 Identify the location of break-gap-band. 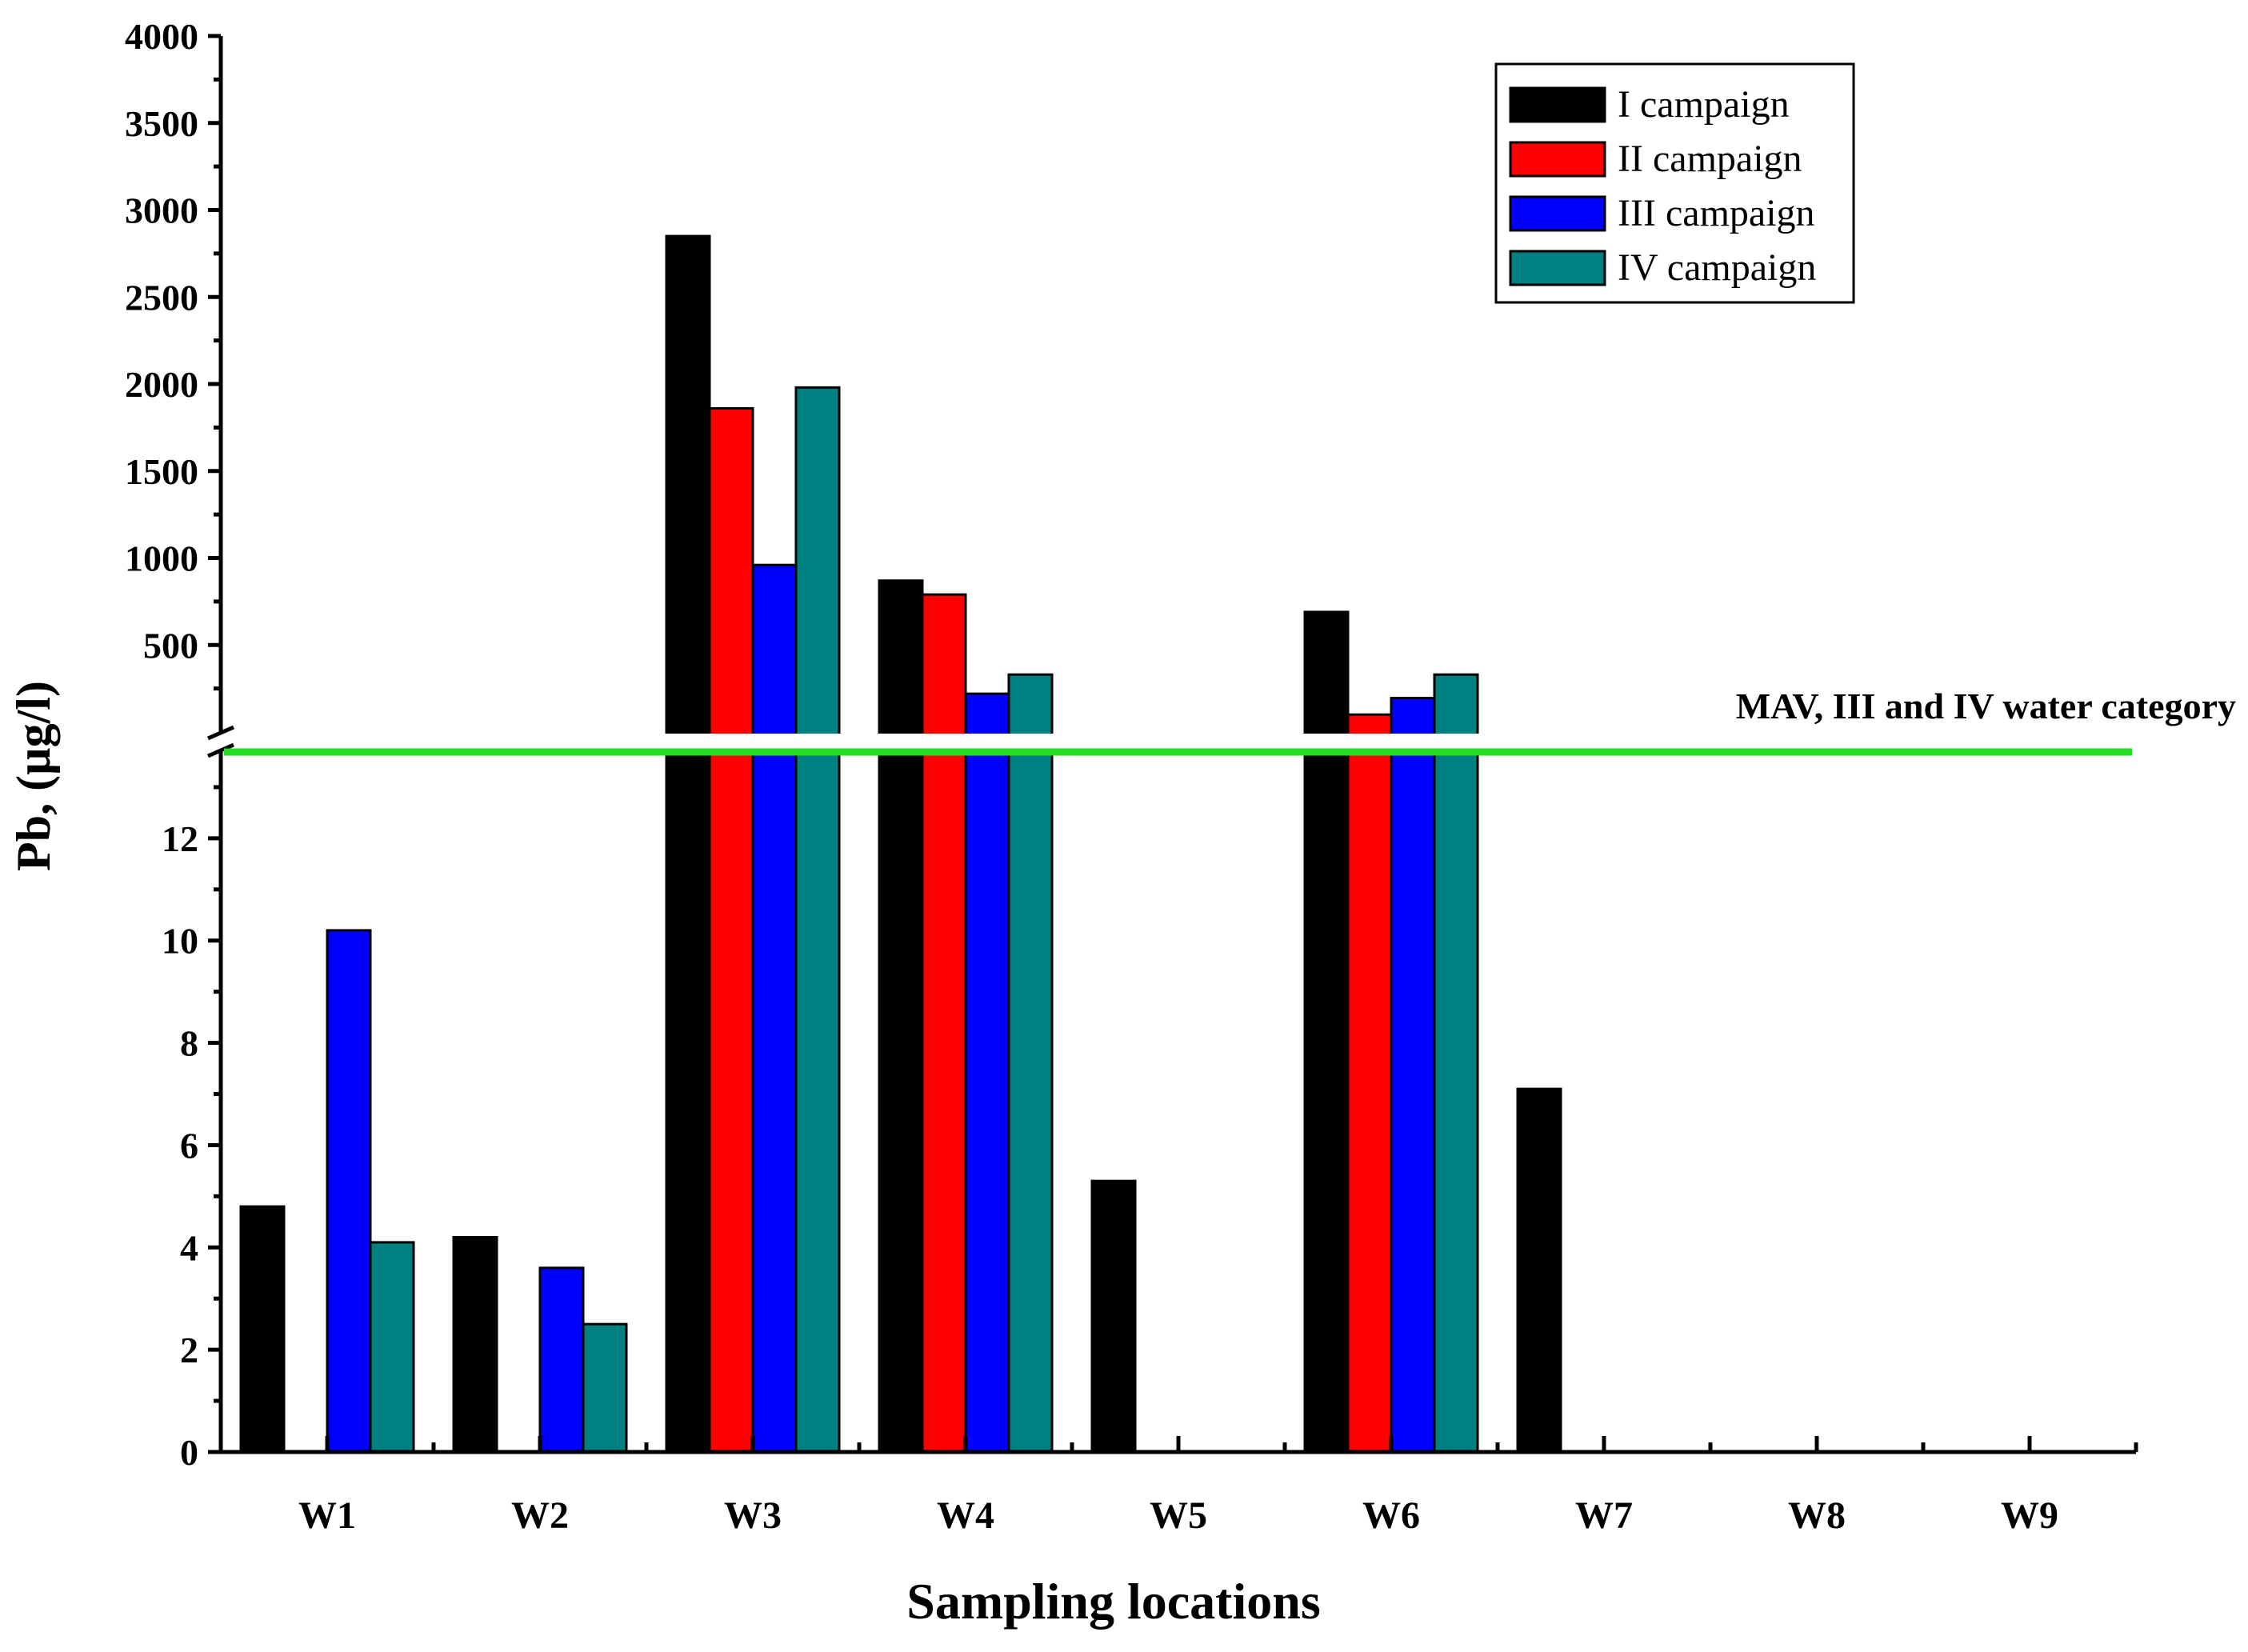
(1176, 742).